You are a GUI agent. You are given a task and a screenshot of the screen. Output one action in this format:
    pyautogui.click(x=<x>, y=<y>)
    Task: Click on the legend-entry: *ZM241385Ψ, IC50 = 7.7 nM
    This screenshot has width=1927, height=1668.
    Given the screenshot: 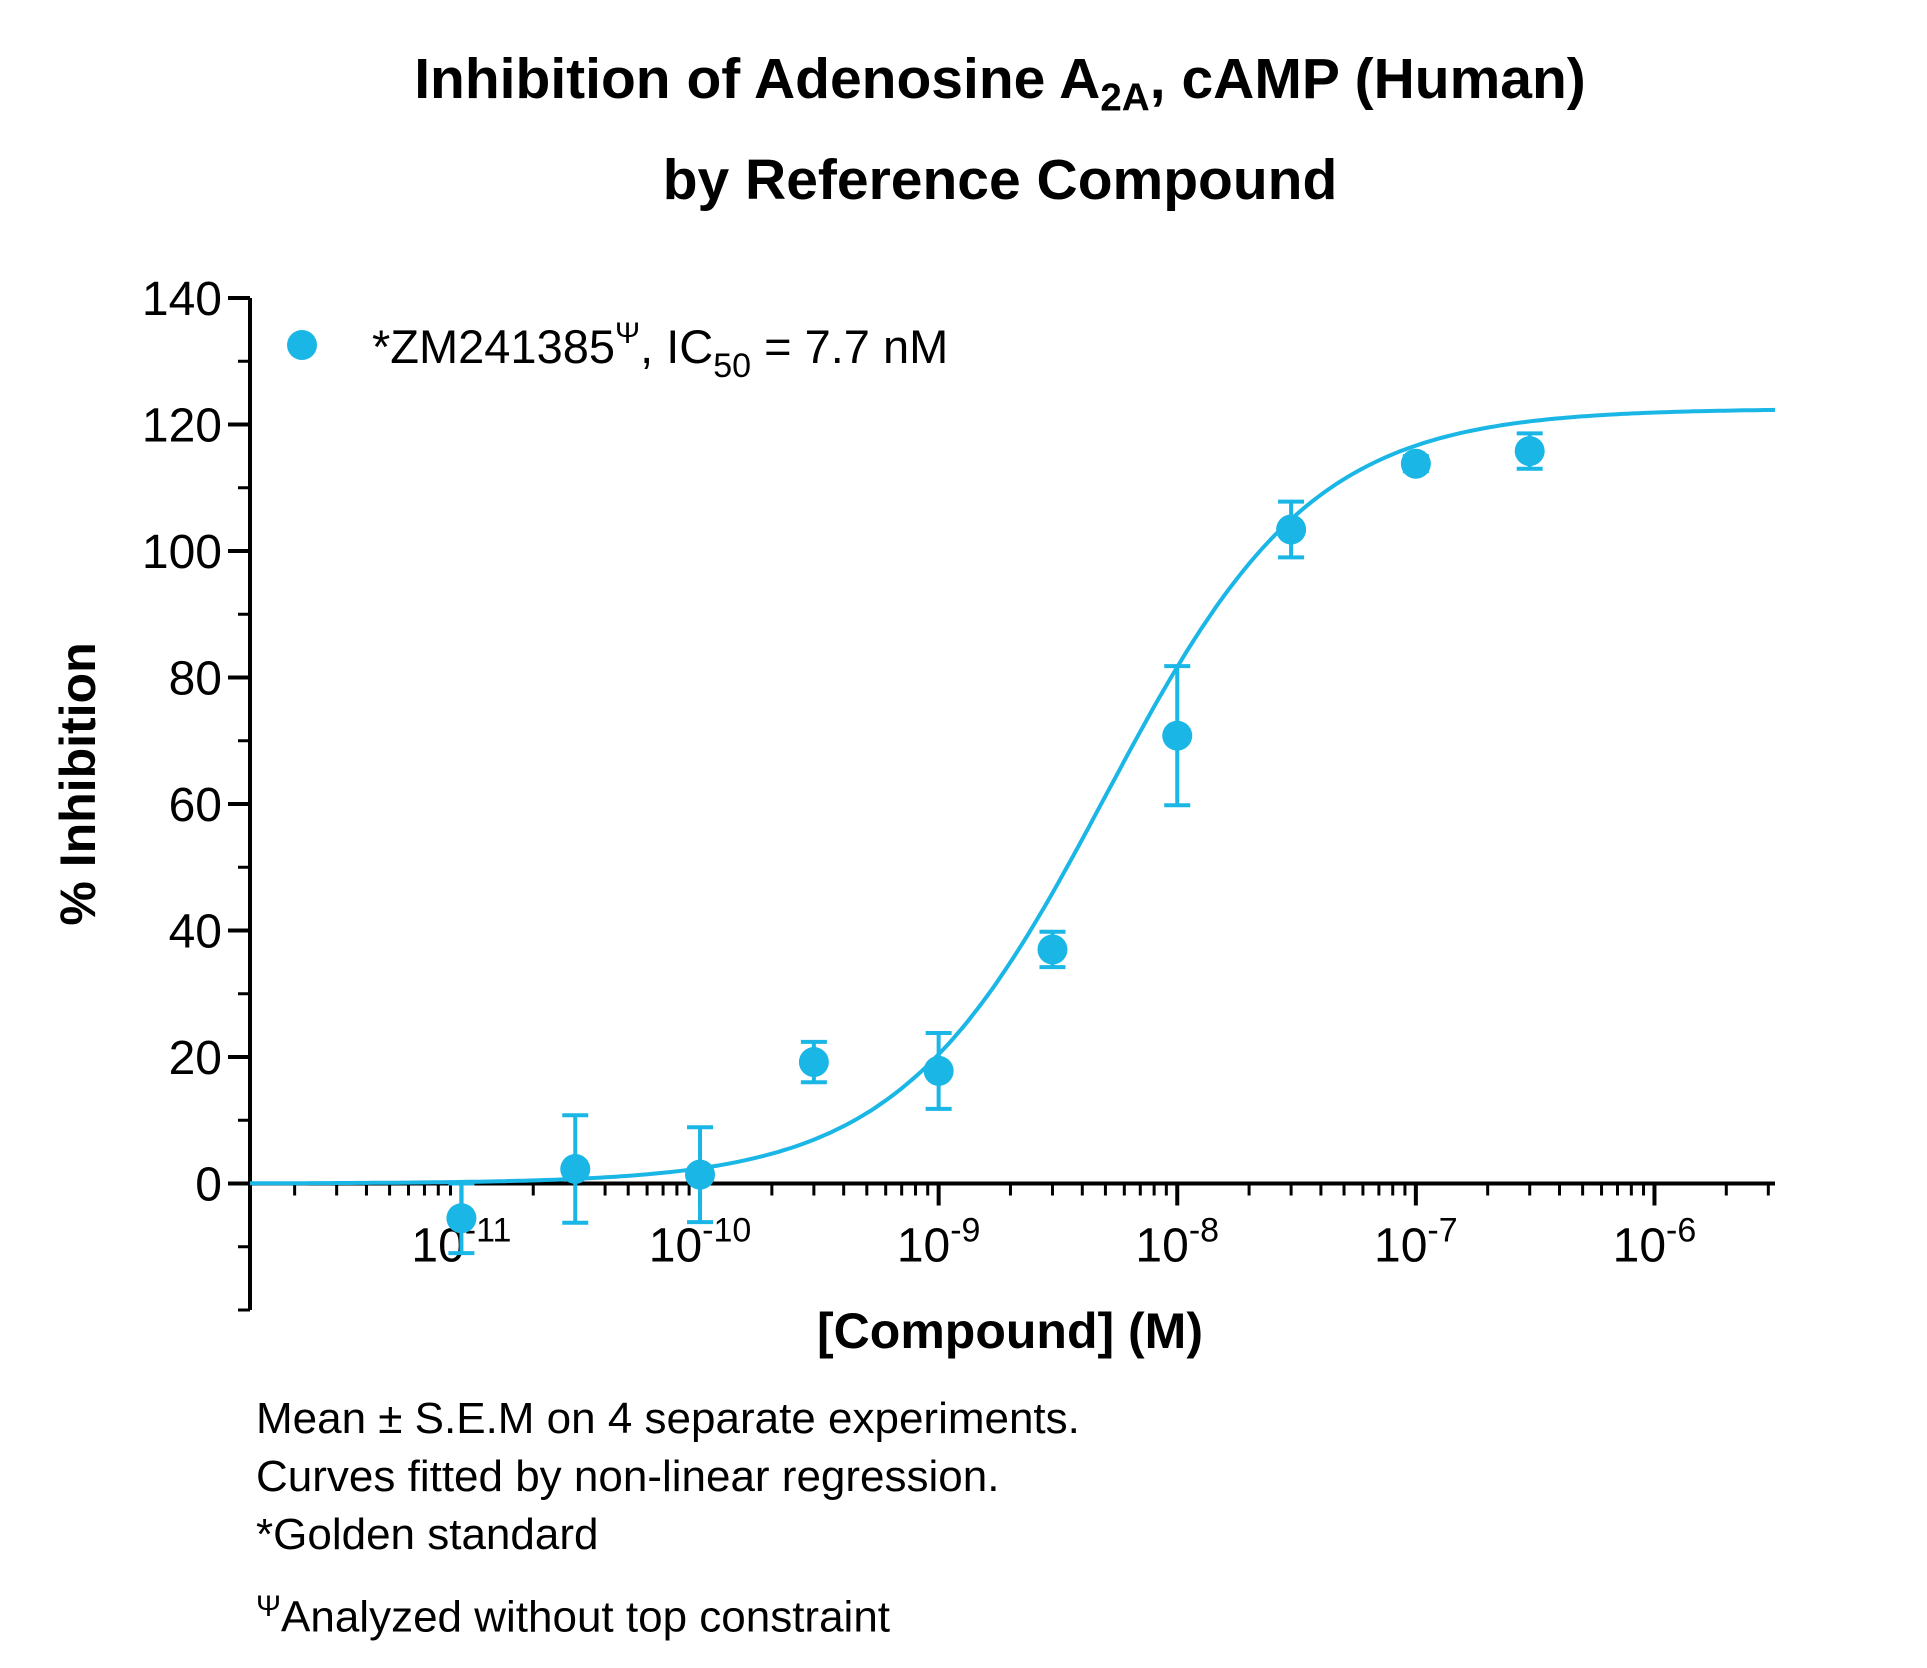 What is the action you would take?
    pyautogui.click(x=660, y=351)
    